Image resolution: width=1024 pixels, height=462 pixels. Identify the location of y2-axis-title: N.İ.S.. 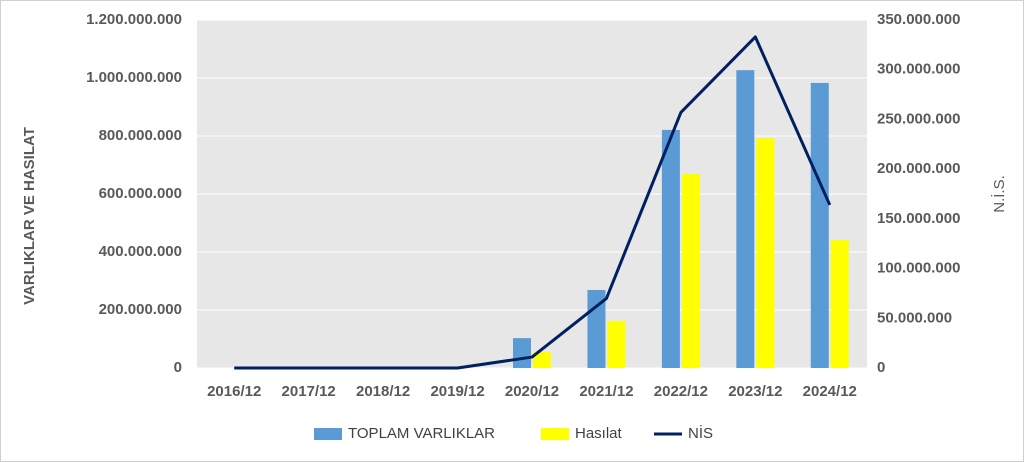
(999, 194).